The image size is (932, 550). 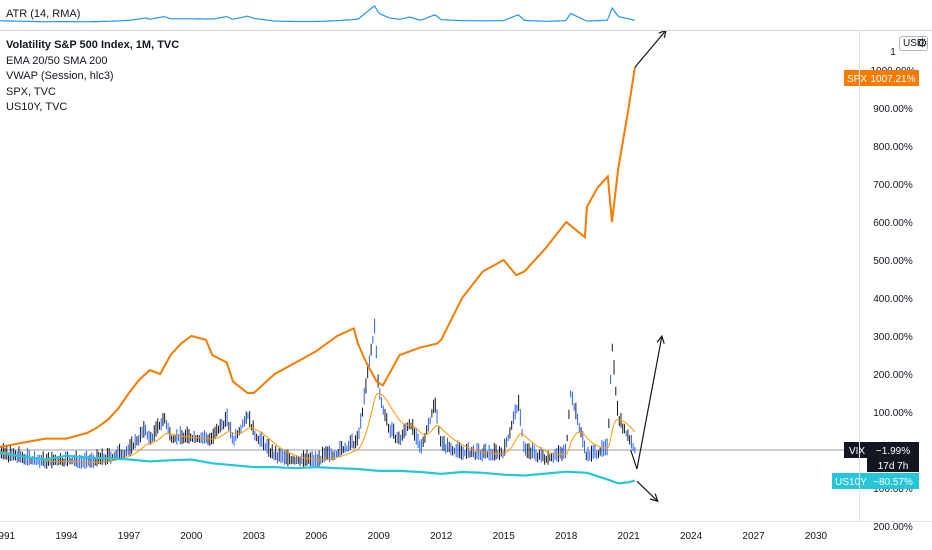 What do you see at coordinates (254, 536) in the screenshot?
I see `x-tick-label: 2003` at bounding box center [254, 536].